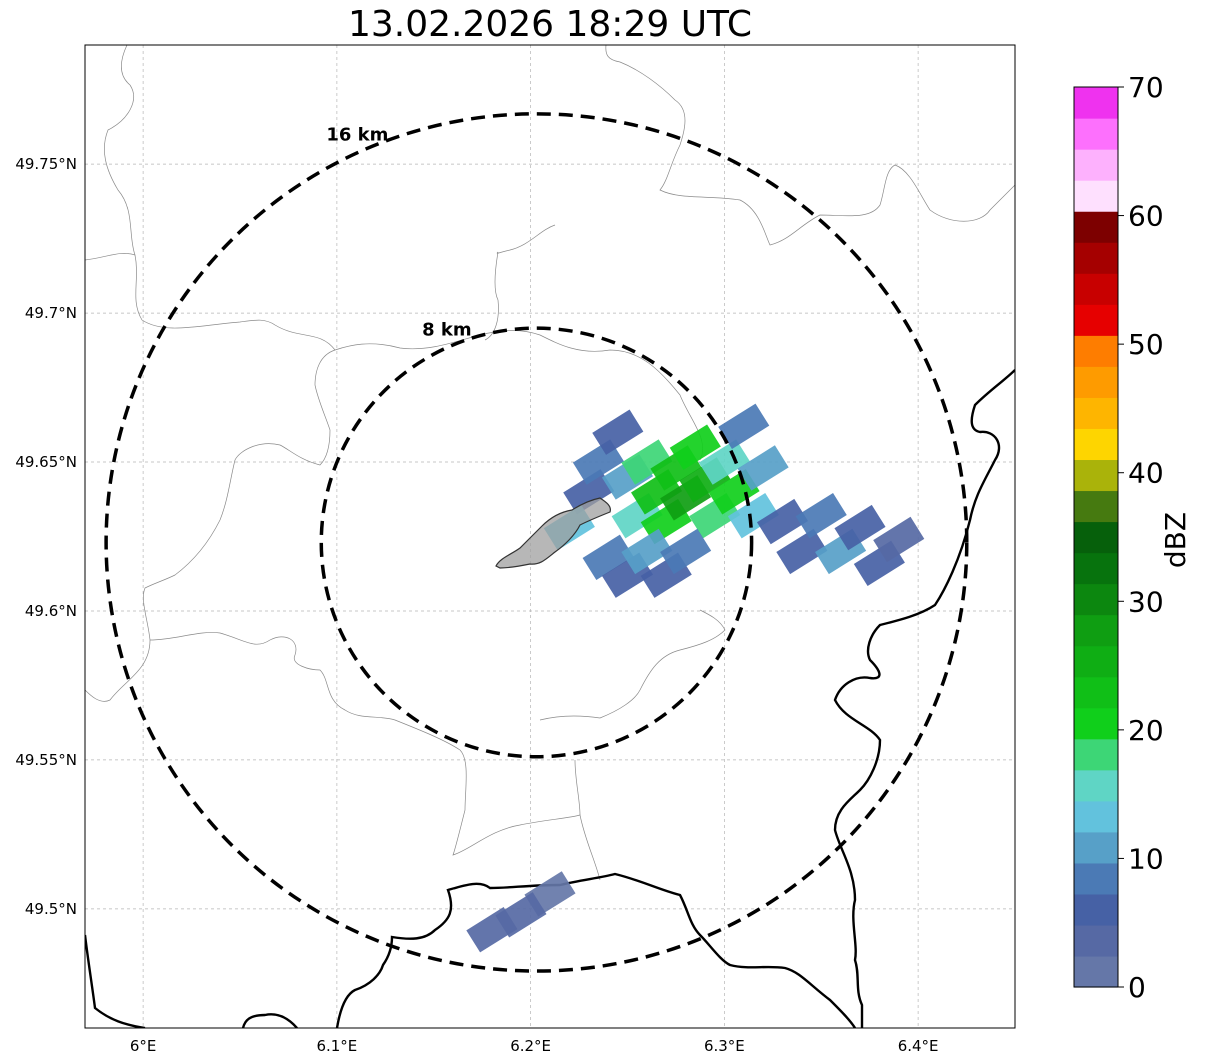 The image size is (1207, 1064). I want to click on range-ring, so click(536, 542).